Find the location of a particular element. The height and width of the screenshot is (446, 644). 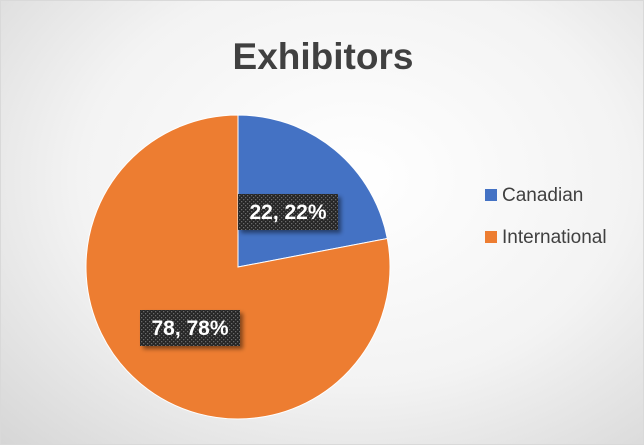

legend-item-canadian: Canadian is located at coordinates (534, 195).